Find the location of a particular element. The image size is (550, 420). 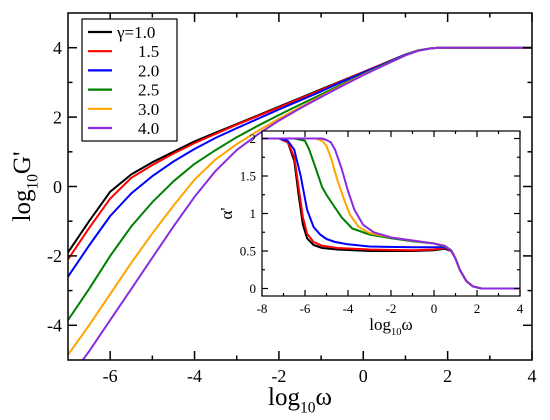

main-ytick-label: 2 is located at coordinates (57, 117).